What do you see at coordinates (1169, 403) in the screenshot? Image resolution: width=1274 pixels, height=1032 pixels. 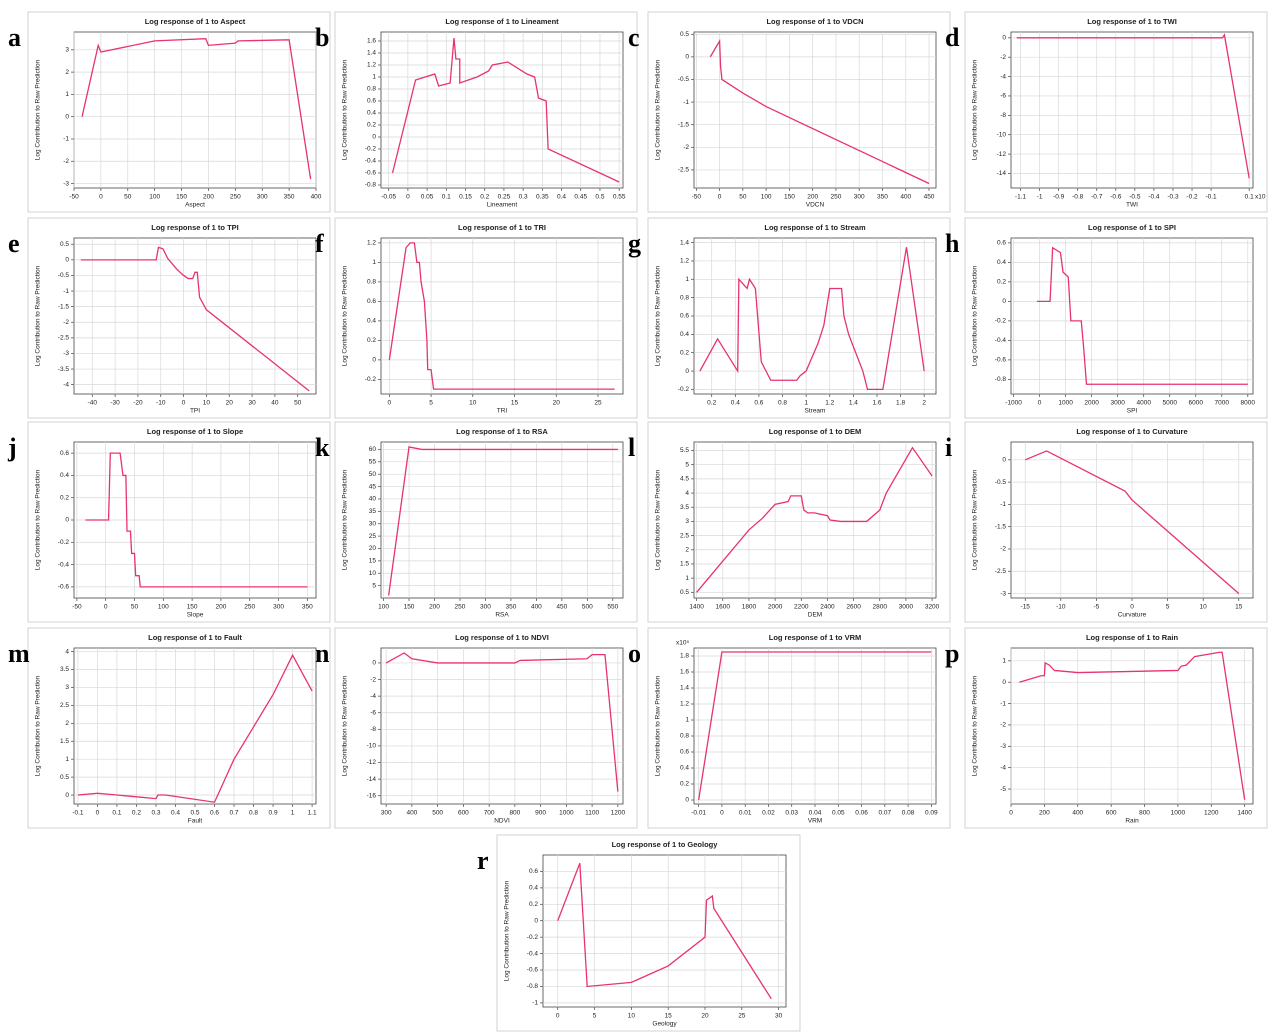 I see `x-tick-label: 5000` at bounding box center [1169, 403].